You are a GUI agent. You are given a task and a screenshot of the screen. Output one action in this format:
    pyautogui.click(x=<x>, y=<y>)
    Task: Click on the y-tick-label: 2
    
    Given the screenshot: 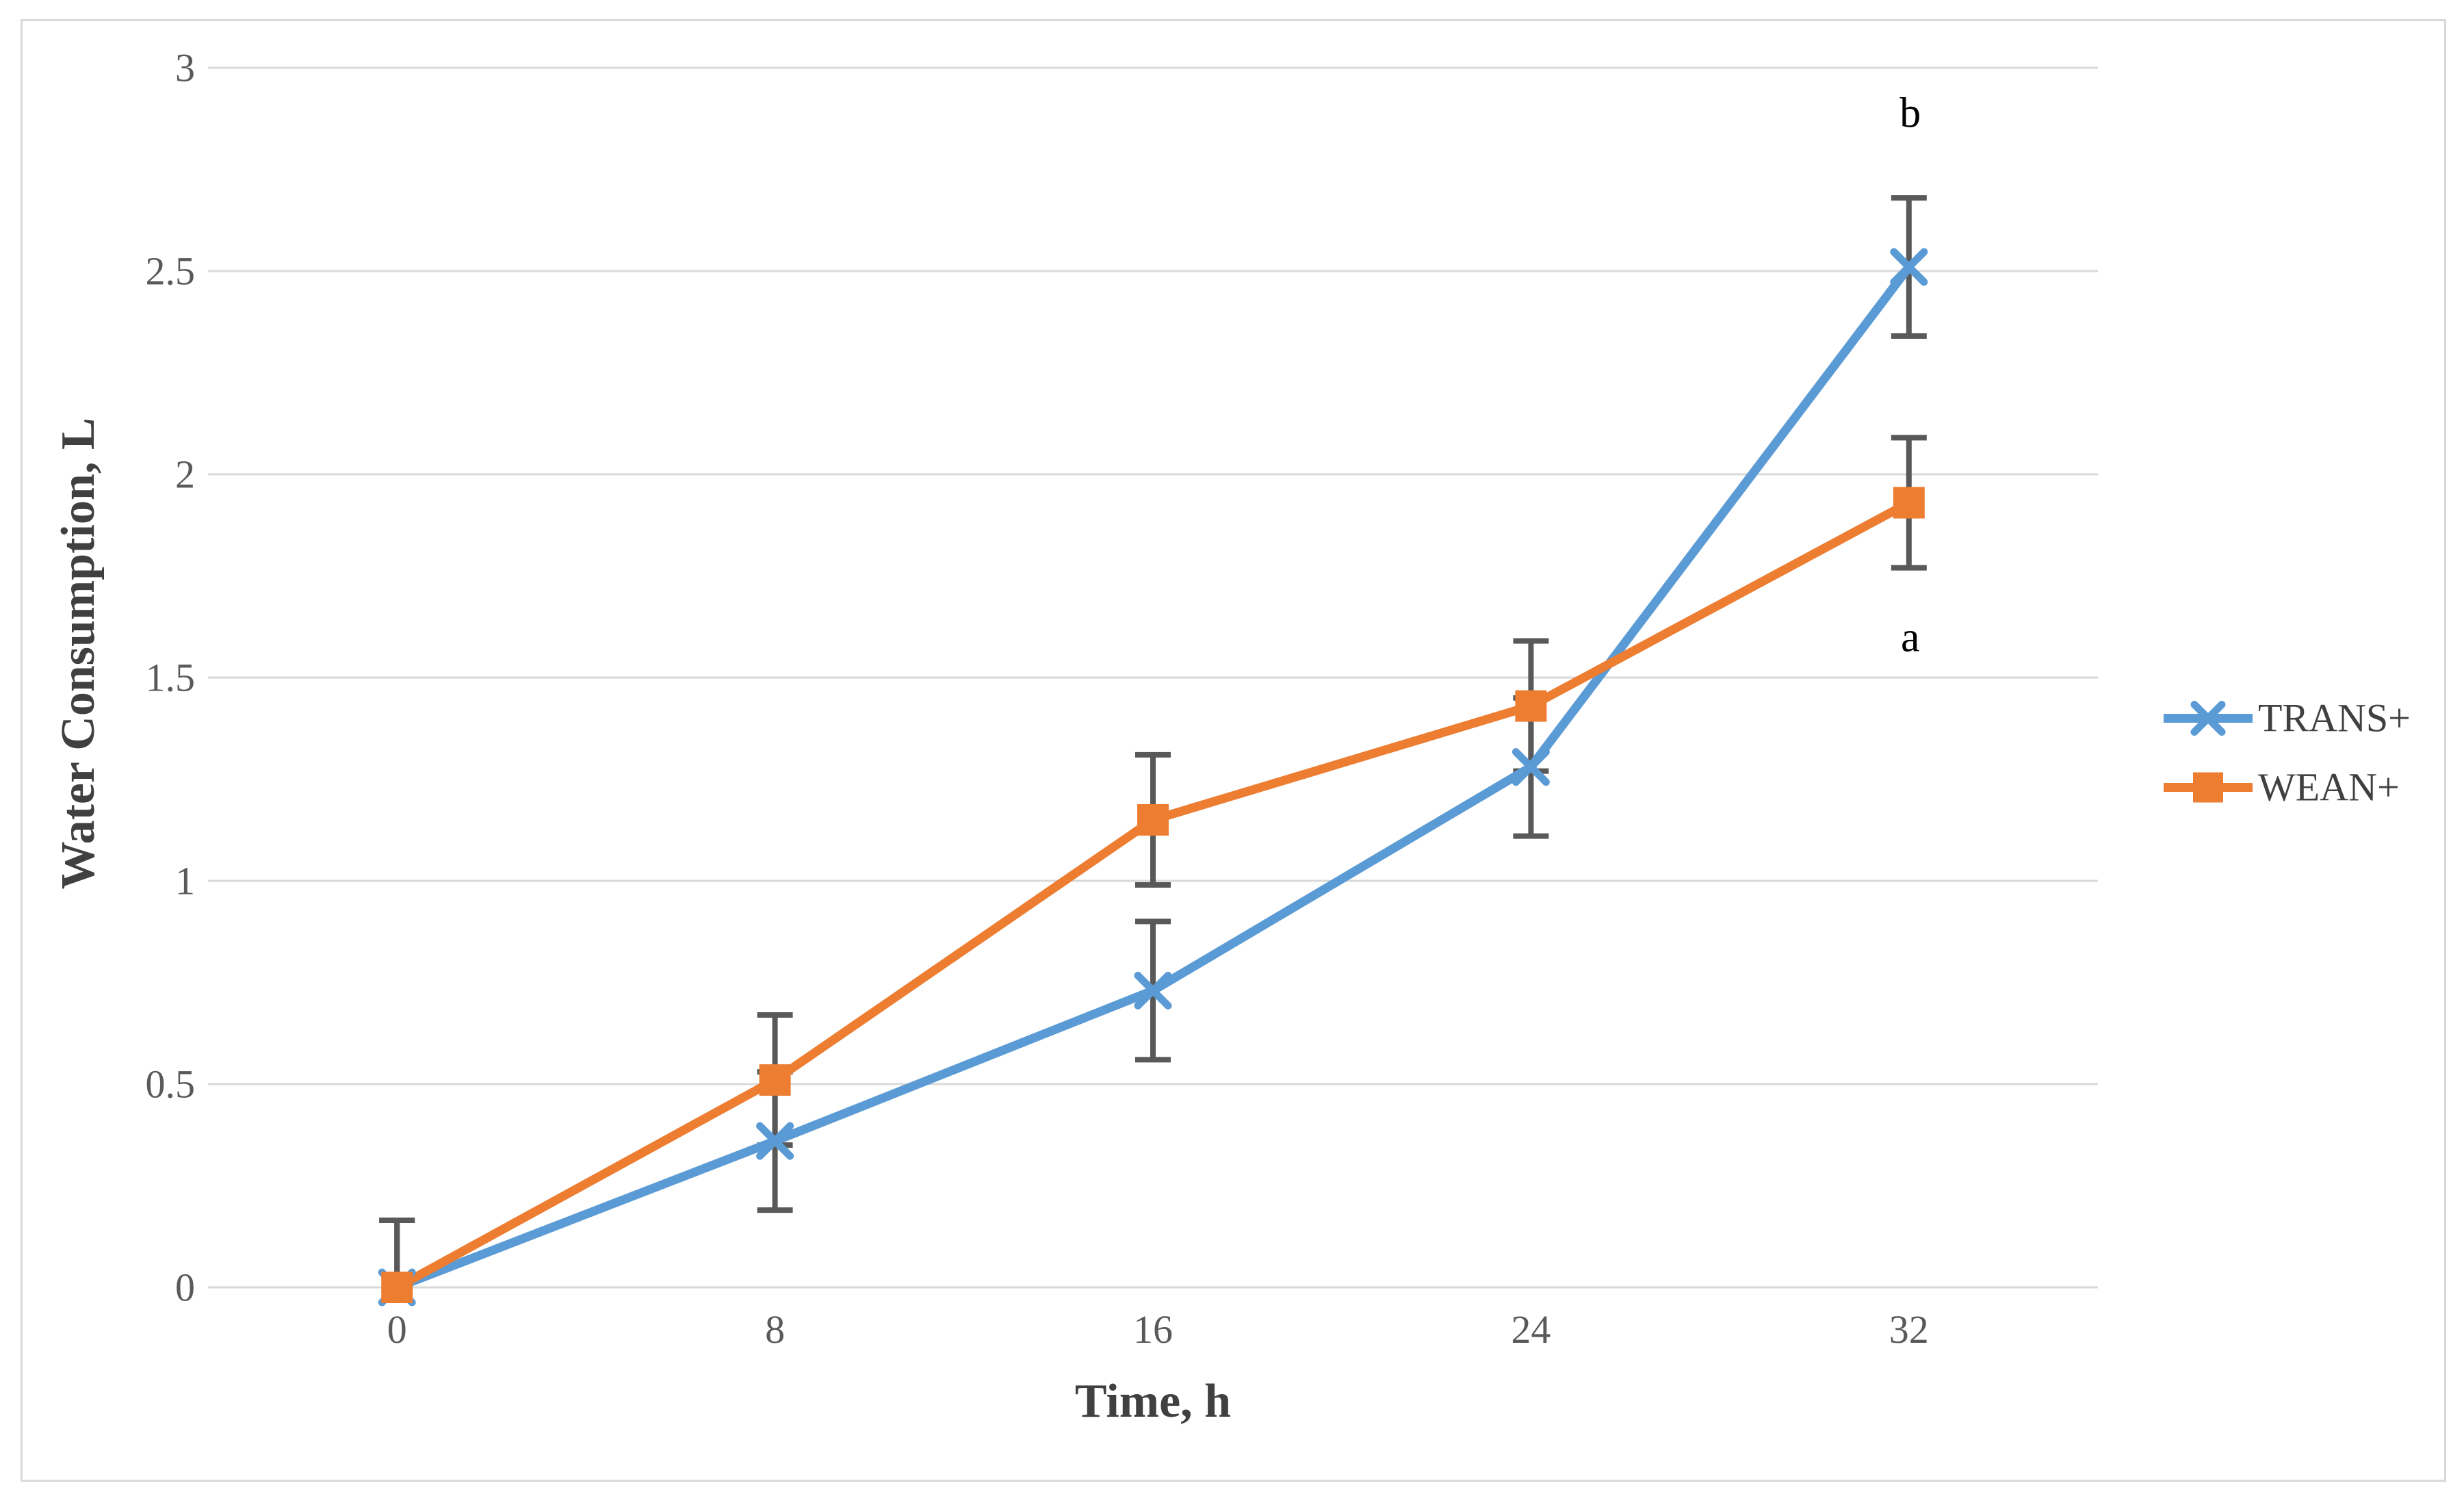 What is the action you would take?
    pyautogui.click(x=185, y=474)
    